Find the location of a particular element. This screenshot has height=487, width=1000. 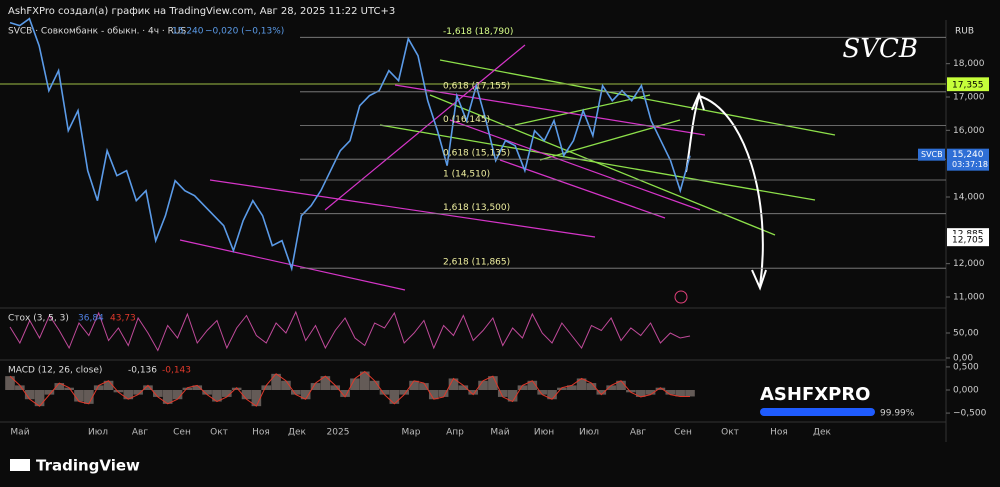

legend-macd: -0,136 is located at coordinates (142, 371).